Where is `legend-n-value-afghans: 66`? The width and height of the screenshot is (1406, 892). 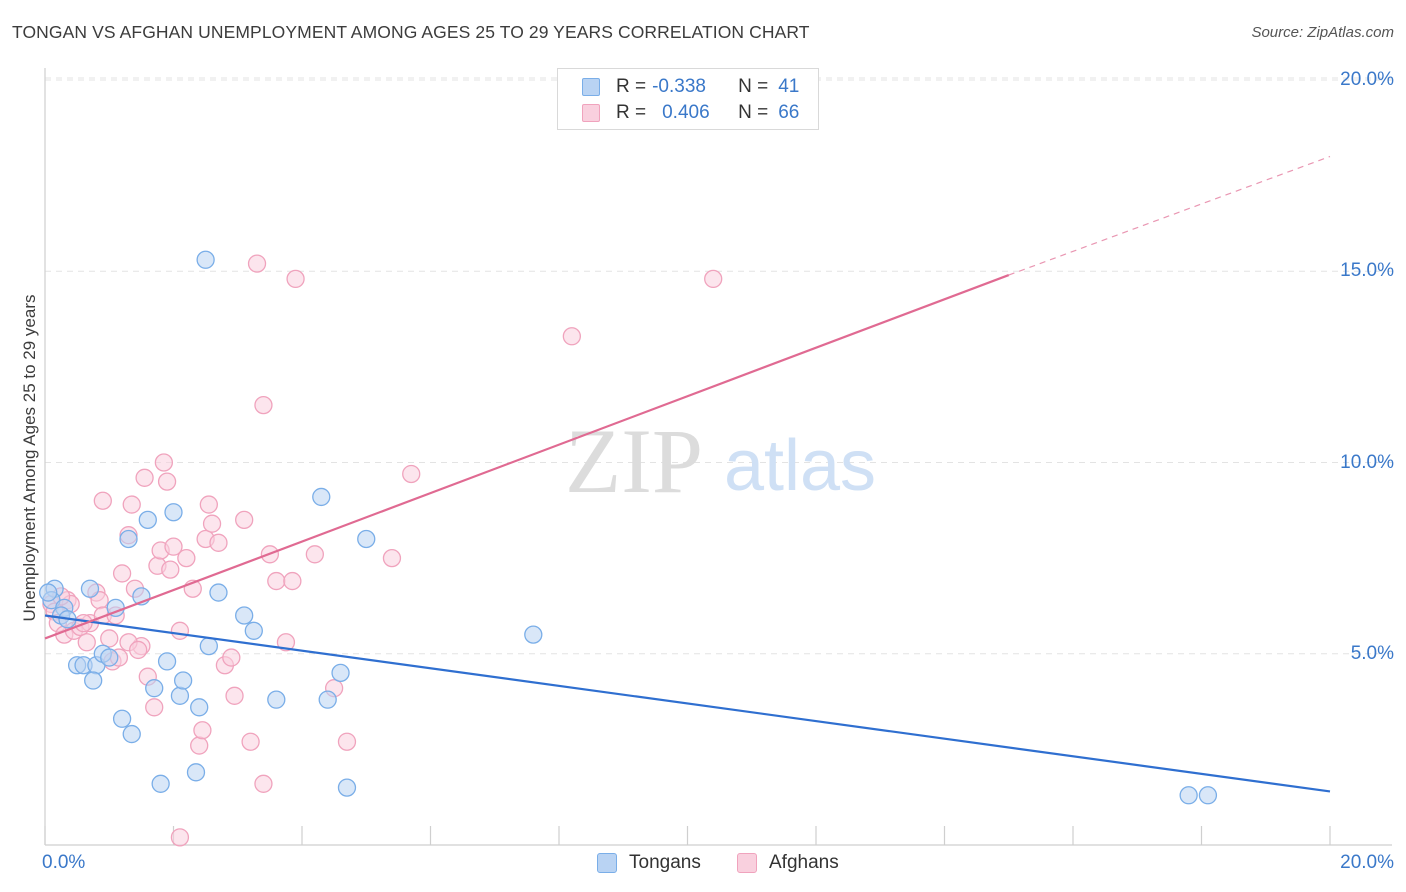 legend-n-value-afghans: 66 is located at coordinates (789, 112).